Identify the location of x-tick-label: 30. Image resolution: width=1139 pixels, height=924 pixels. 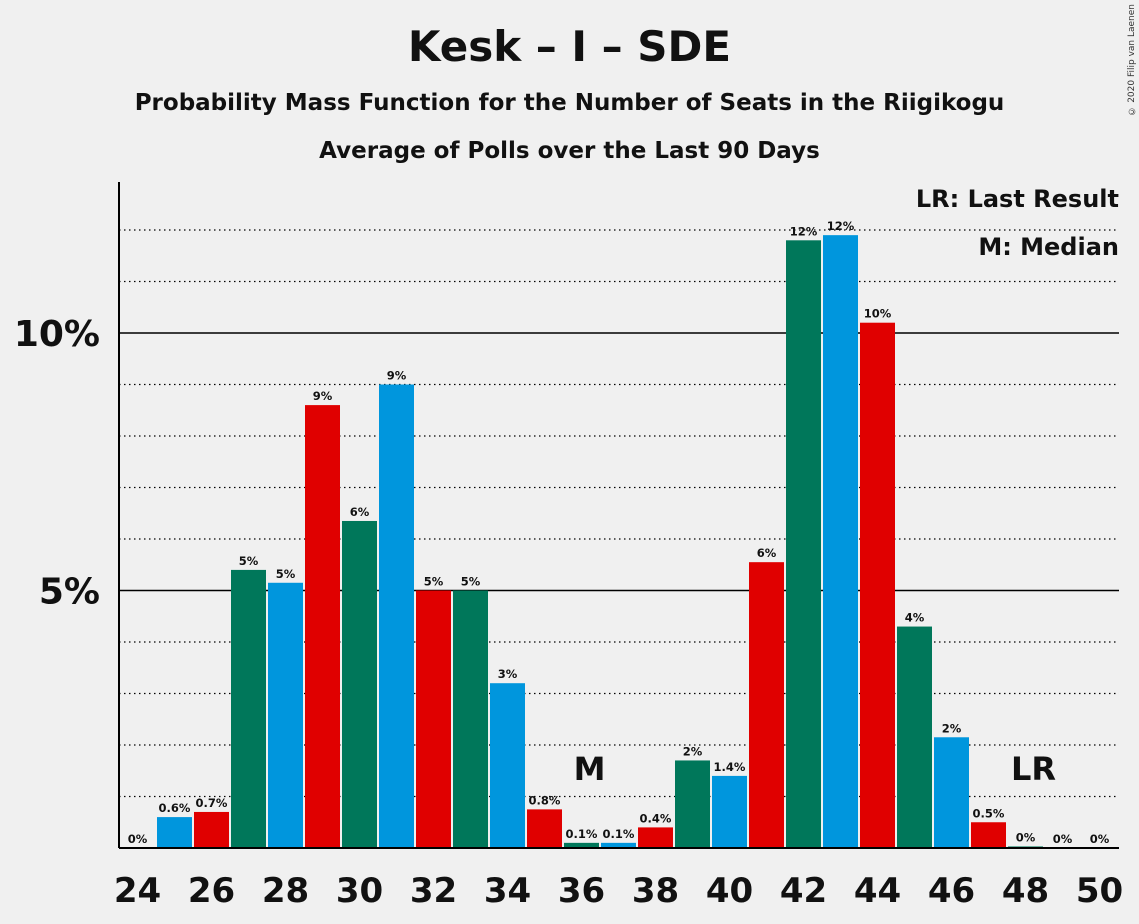
(359, 891).